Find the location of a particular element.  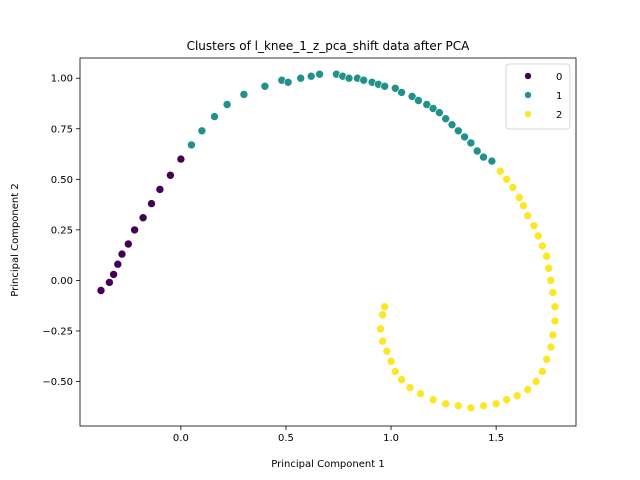

y-tick-label: 1.00 is located at coordinates (62, 79).